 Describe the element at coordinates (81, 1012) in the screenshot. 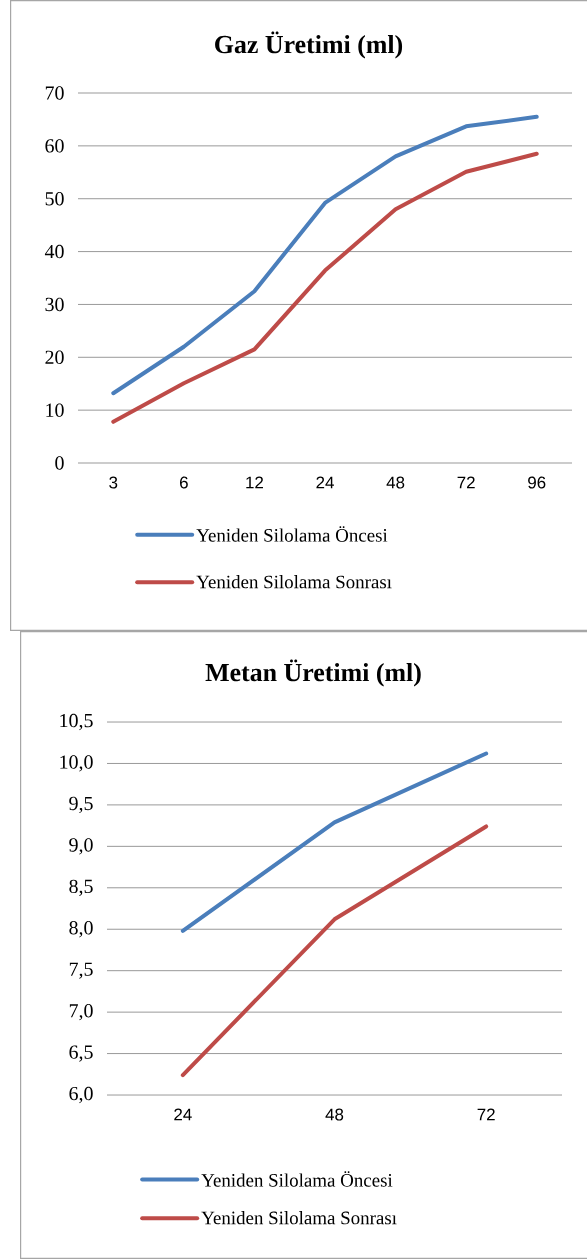

I see `y-tick-label: 7,0` at that location.